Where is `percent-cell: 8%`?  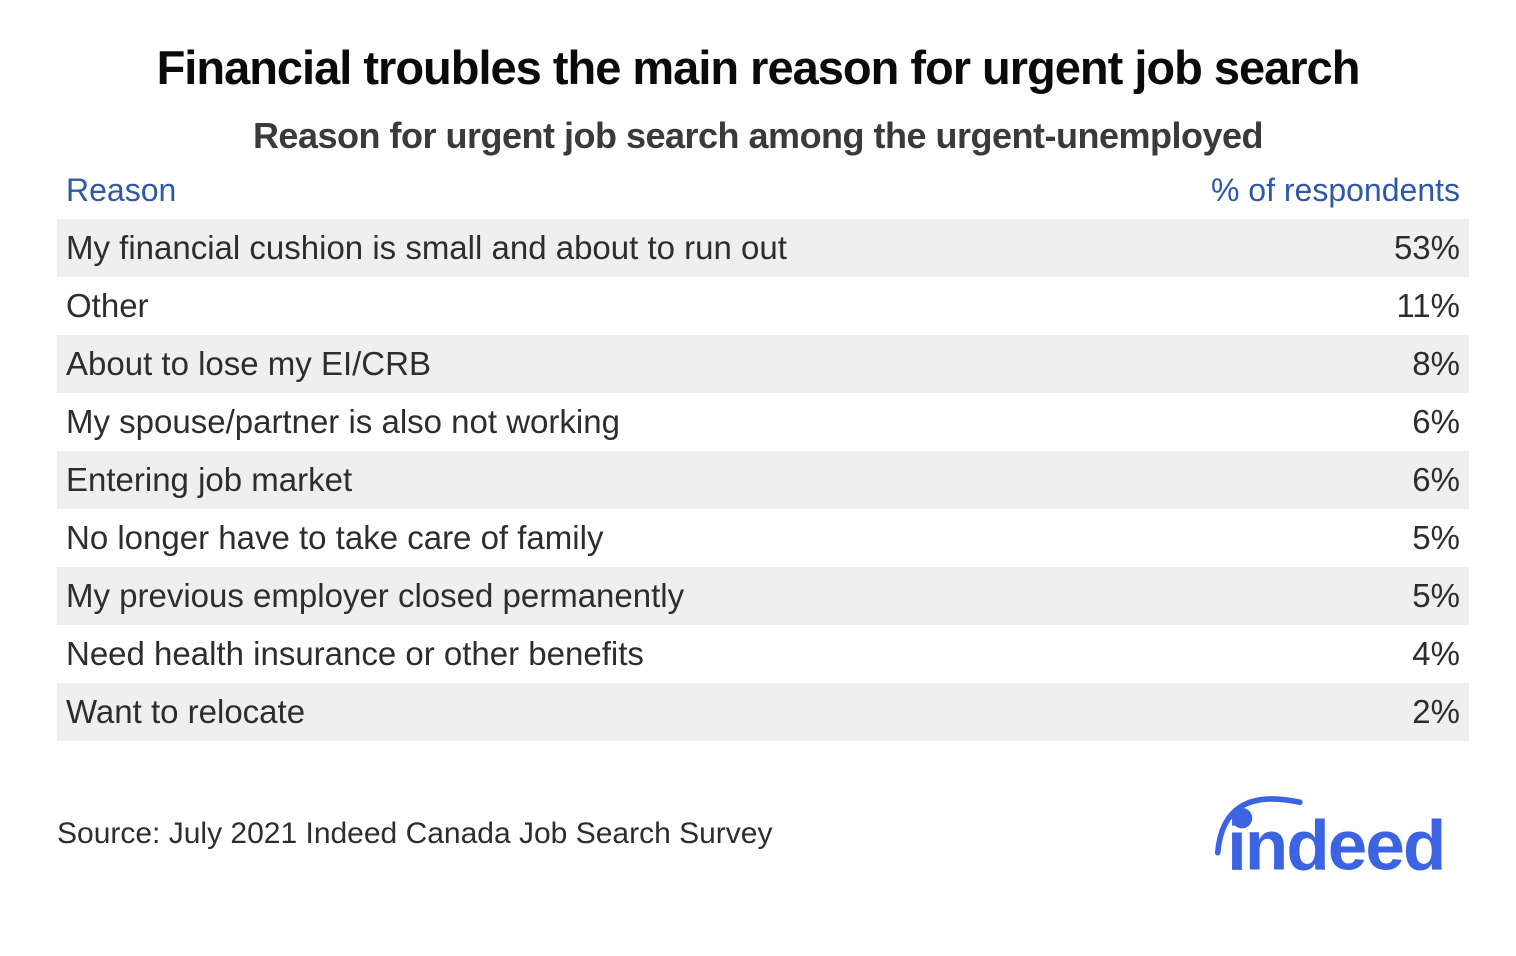 percent-cell: 8% is located at coordinates (1436, 364).